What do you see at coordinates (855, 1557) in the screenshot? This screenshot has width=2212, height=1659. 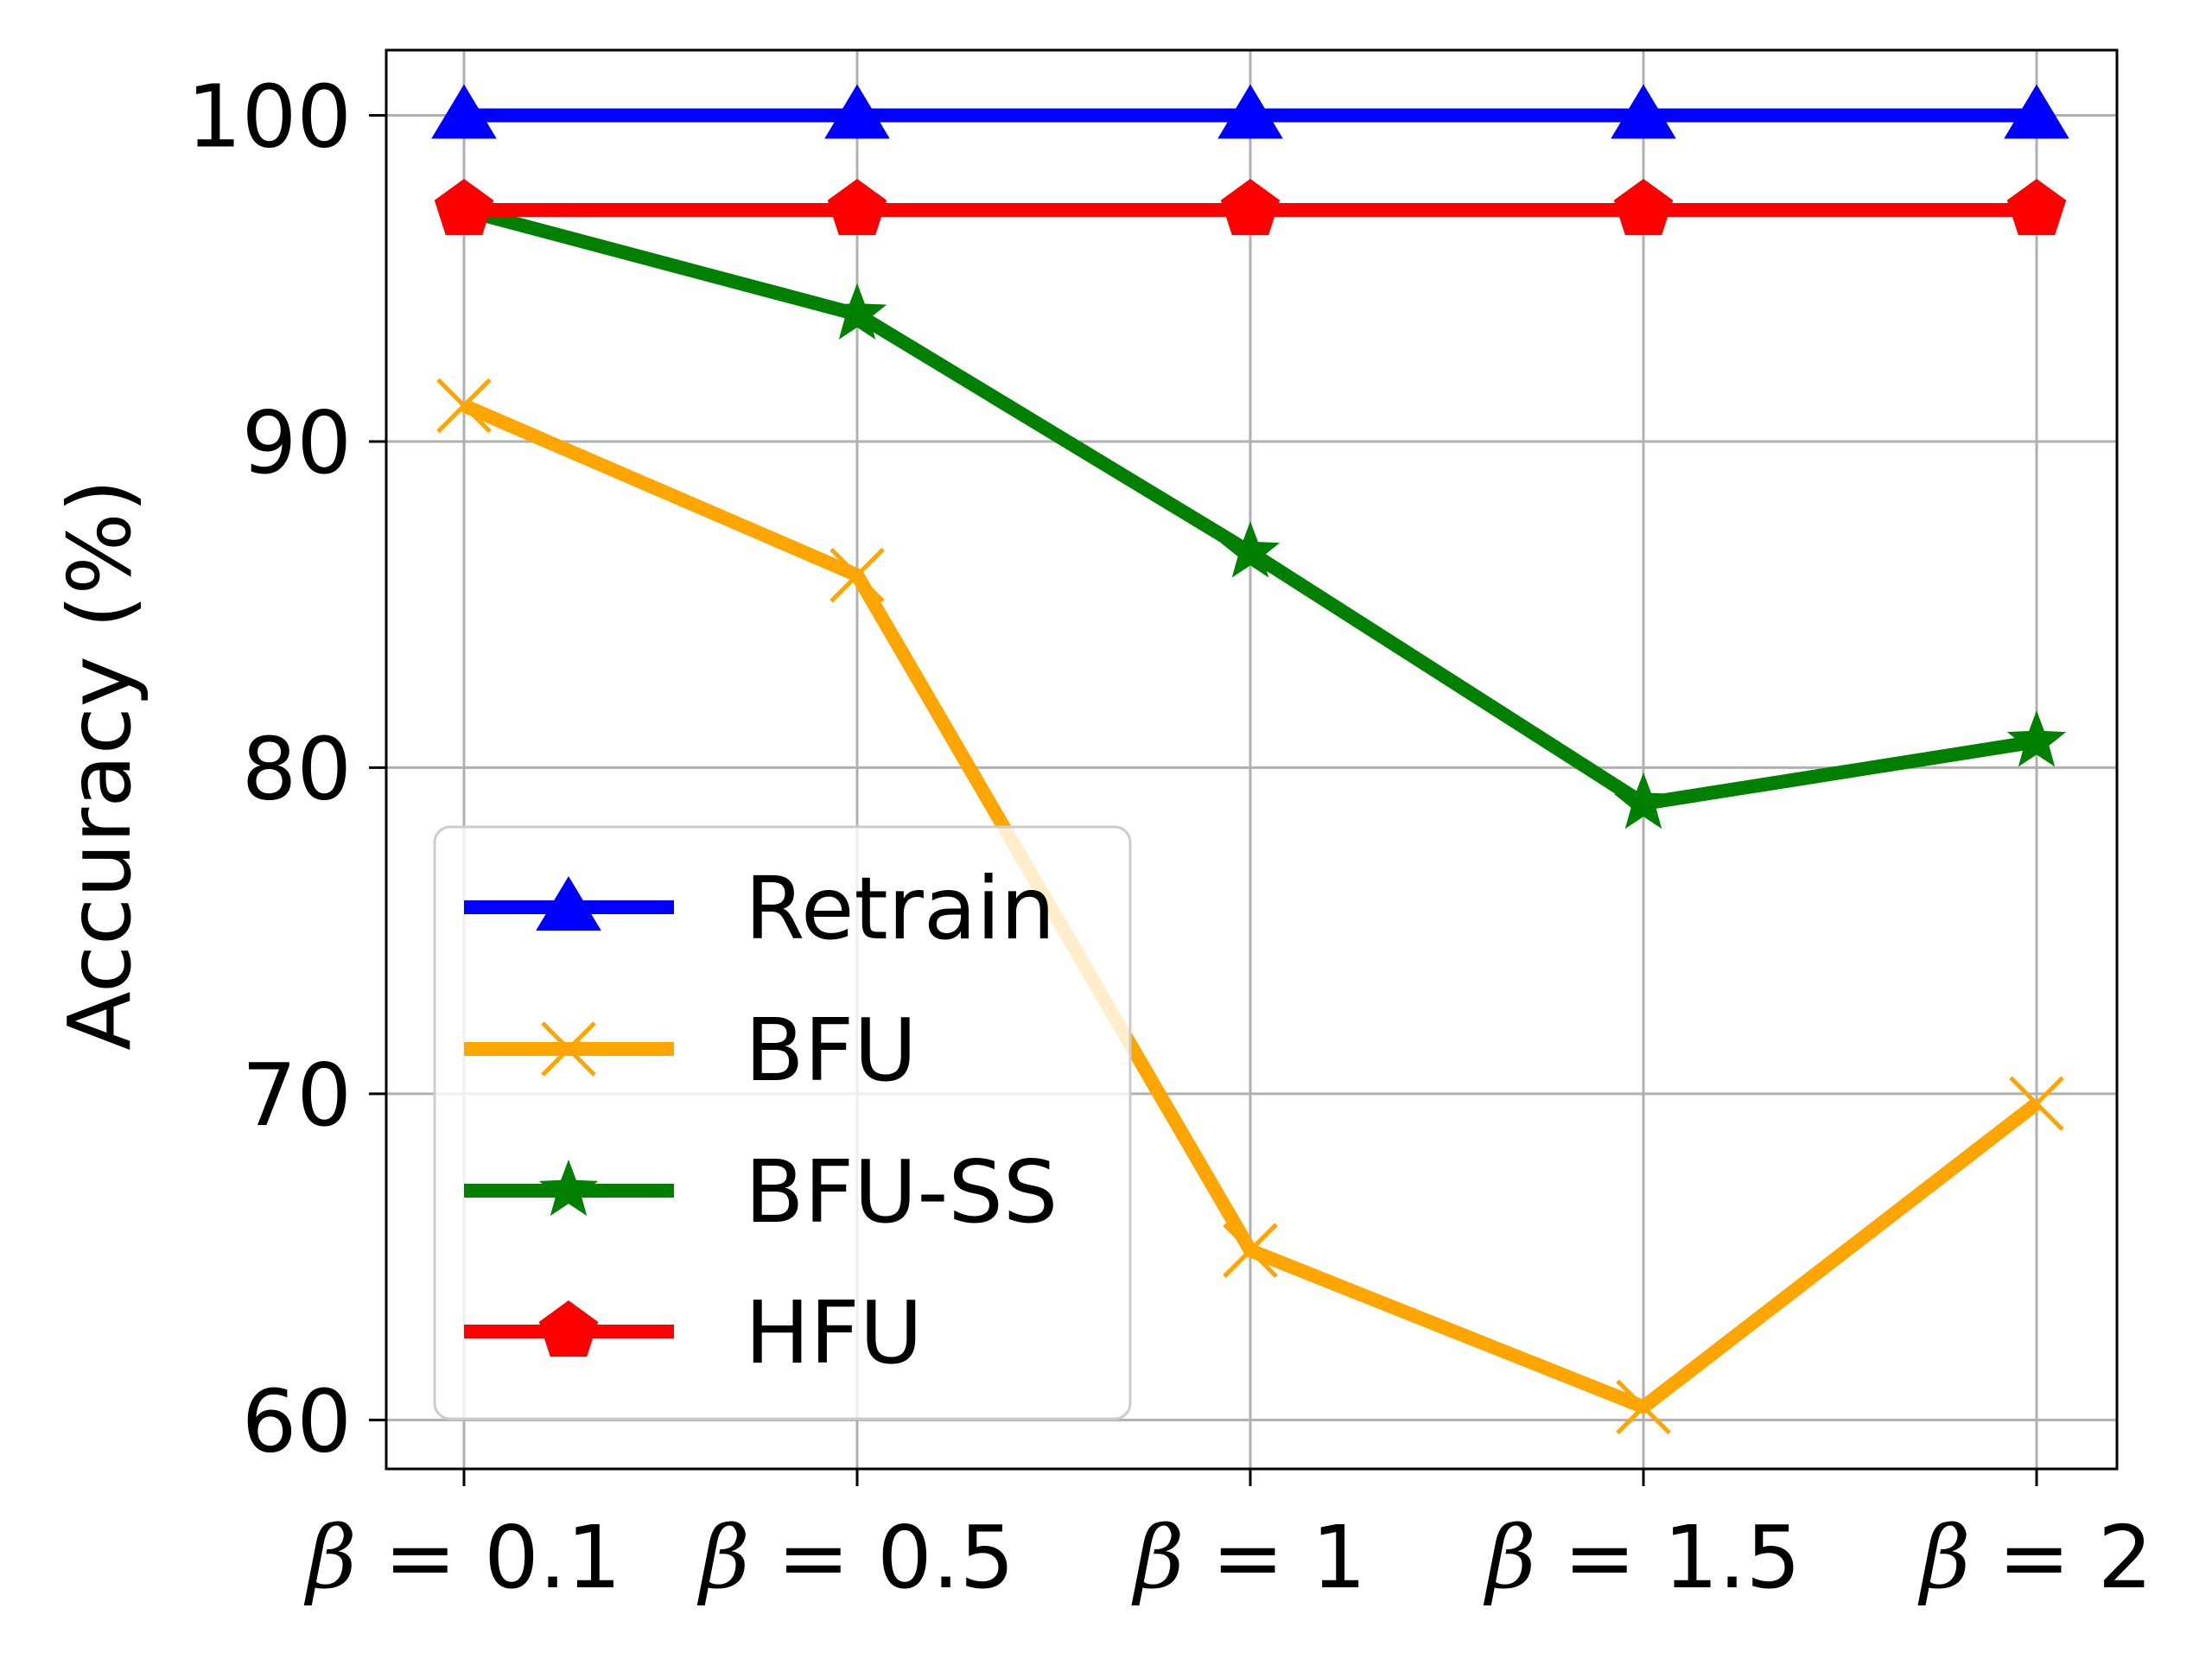 I see `x-tick-label: β = 0.5` at bounding box center [855, 1557].